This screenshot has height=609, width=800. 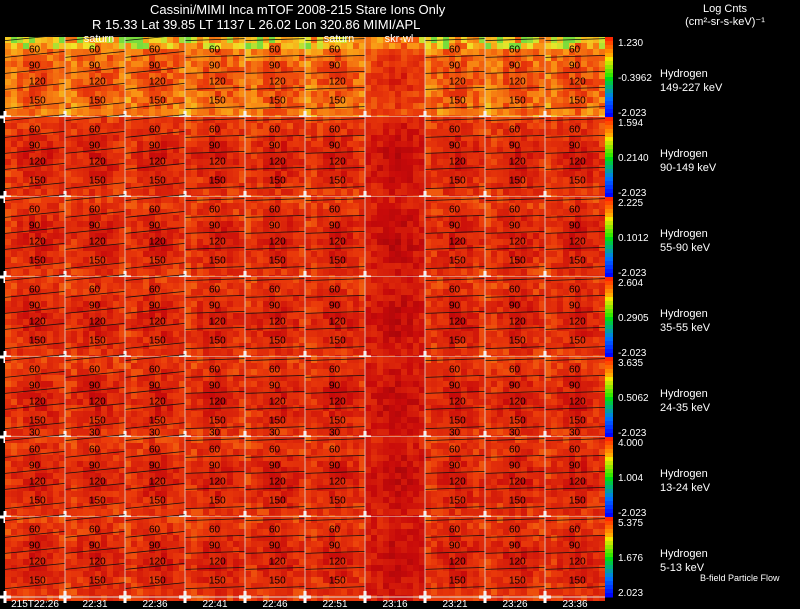 What do you see at coordinates (155, 145) in the screenshot?
I see `contour-label: 90` at bounding box center [155, 145].